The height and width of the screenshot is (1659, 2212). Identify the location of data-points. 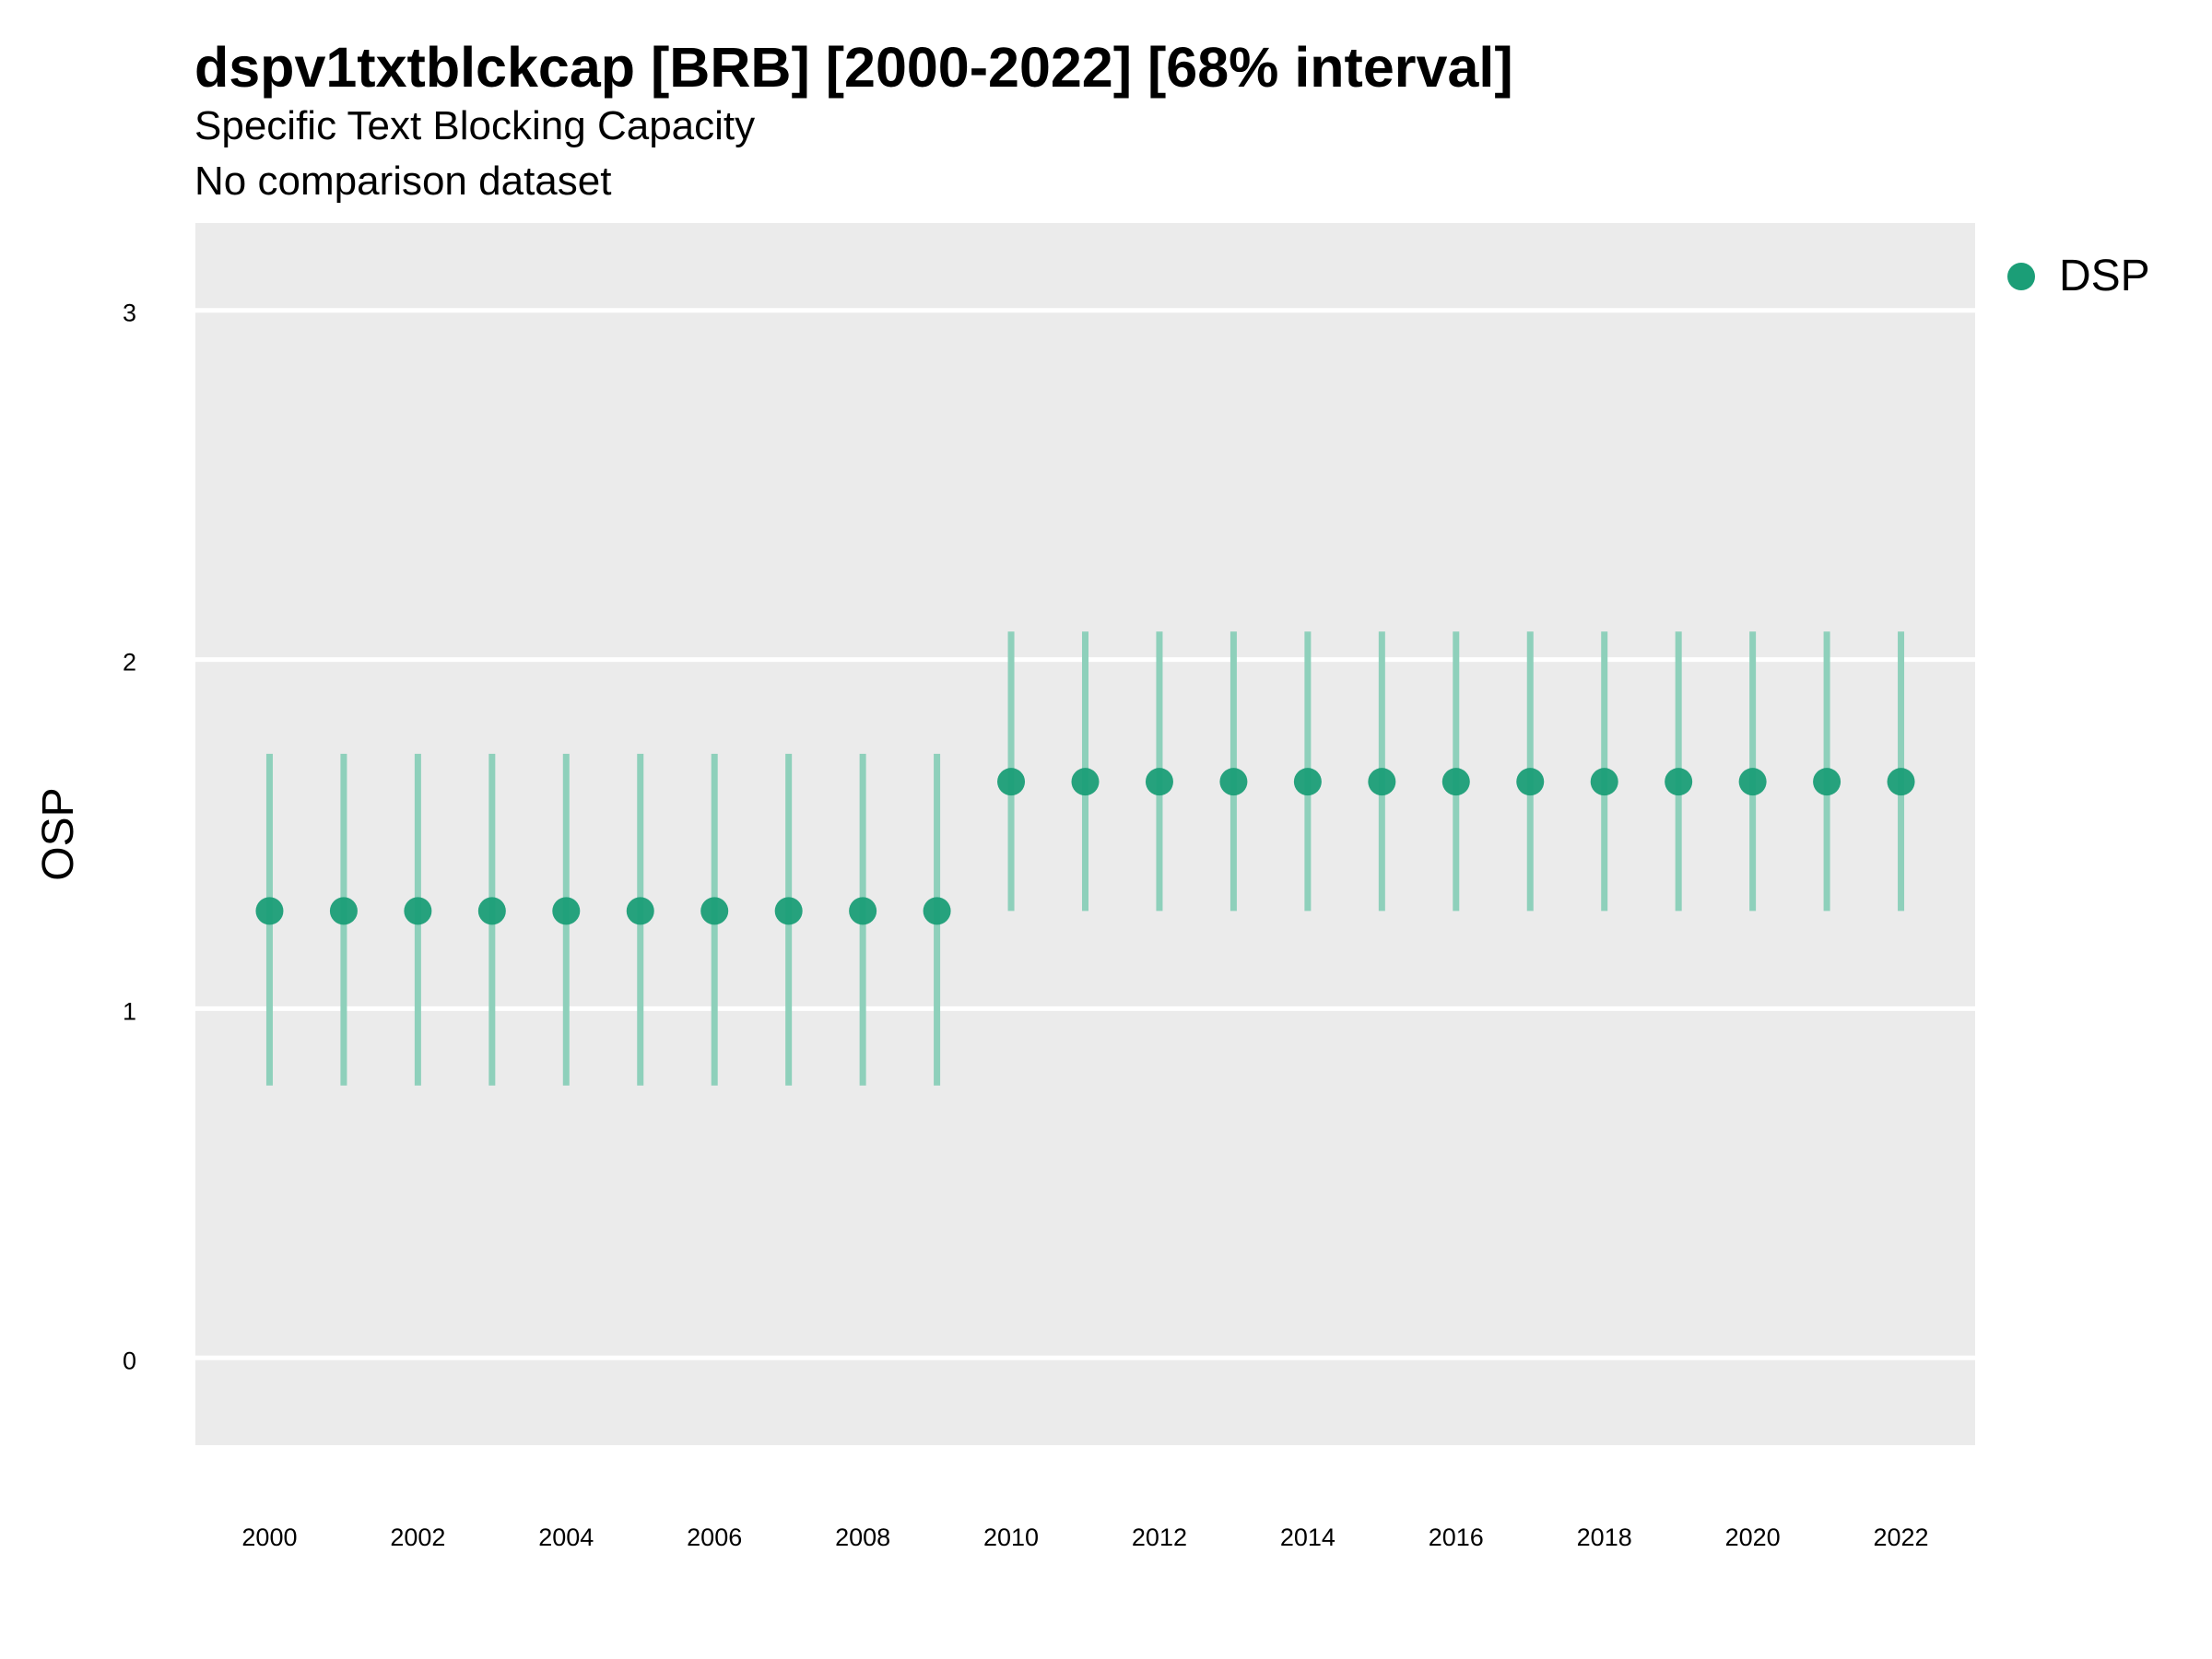
(1085, 846).